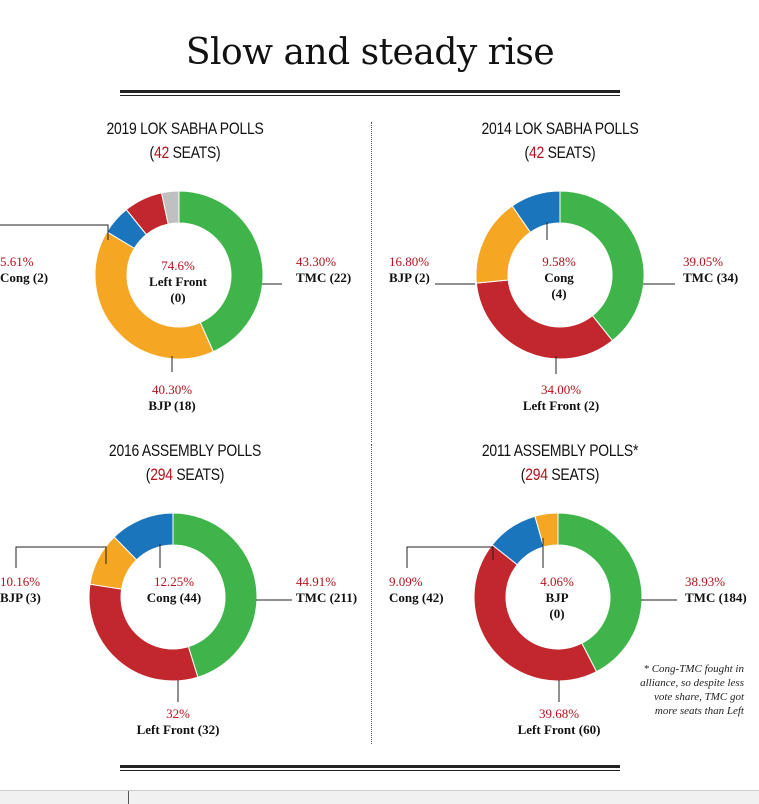  What do you see at coordinates (128, 797) in the screenshot?
I see `status-bar-divider` at bounding box center [128, 797].